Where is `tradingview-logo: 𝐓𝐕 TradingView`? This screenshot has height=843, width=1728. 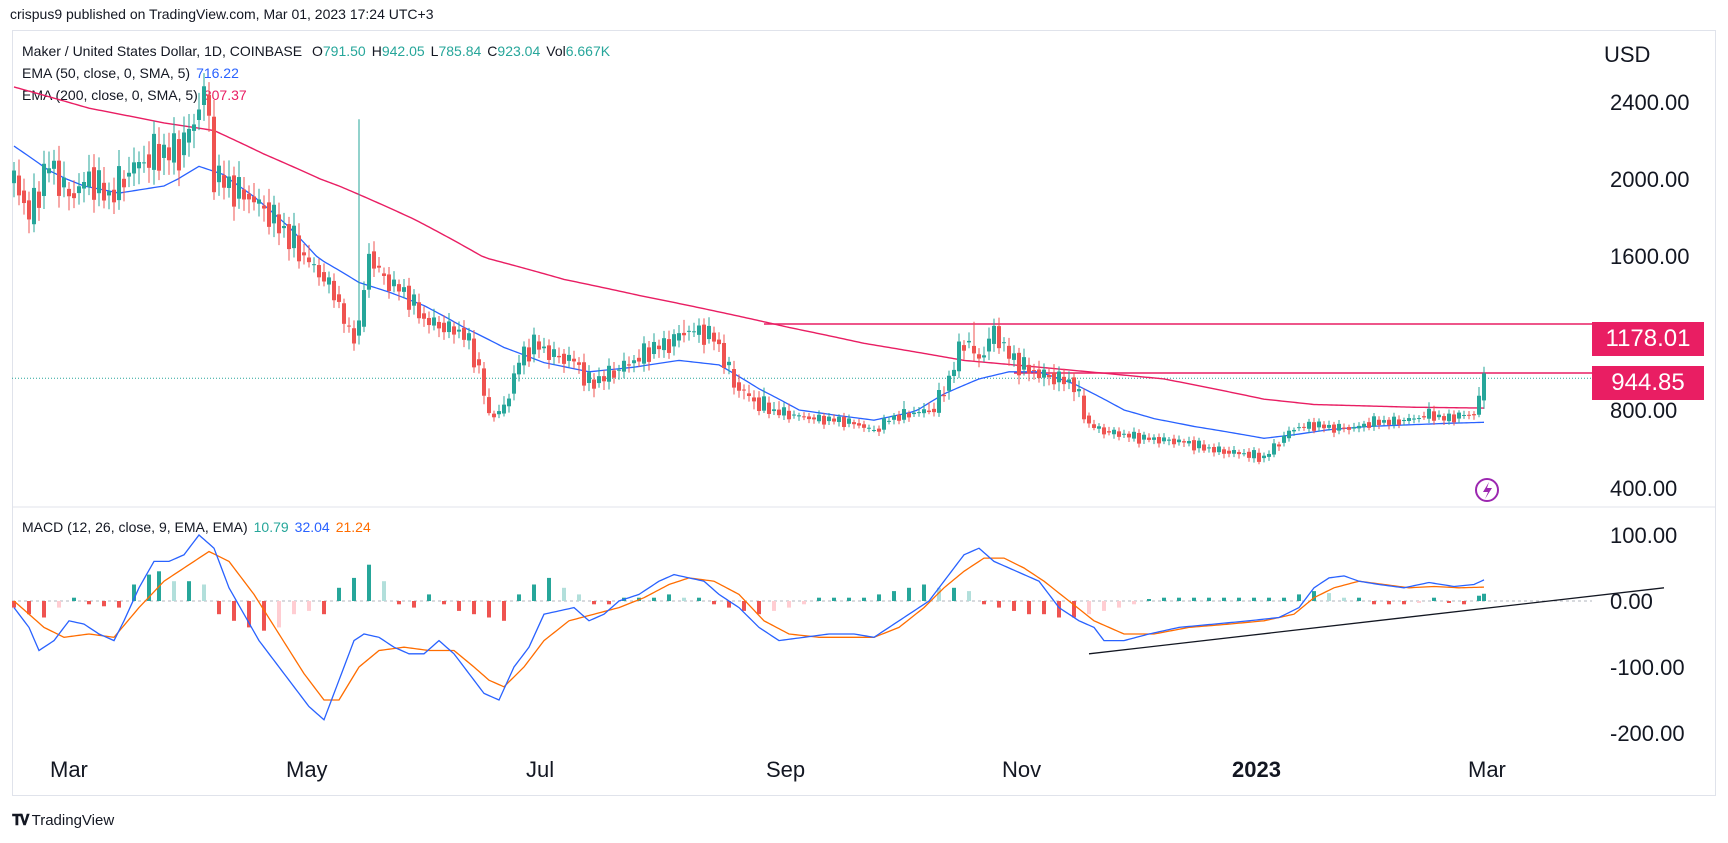
tradingview-logo: 𝐓𝐕 TradingView is located at coordinates (63, 820).